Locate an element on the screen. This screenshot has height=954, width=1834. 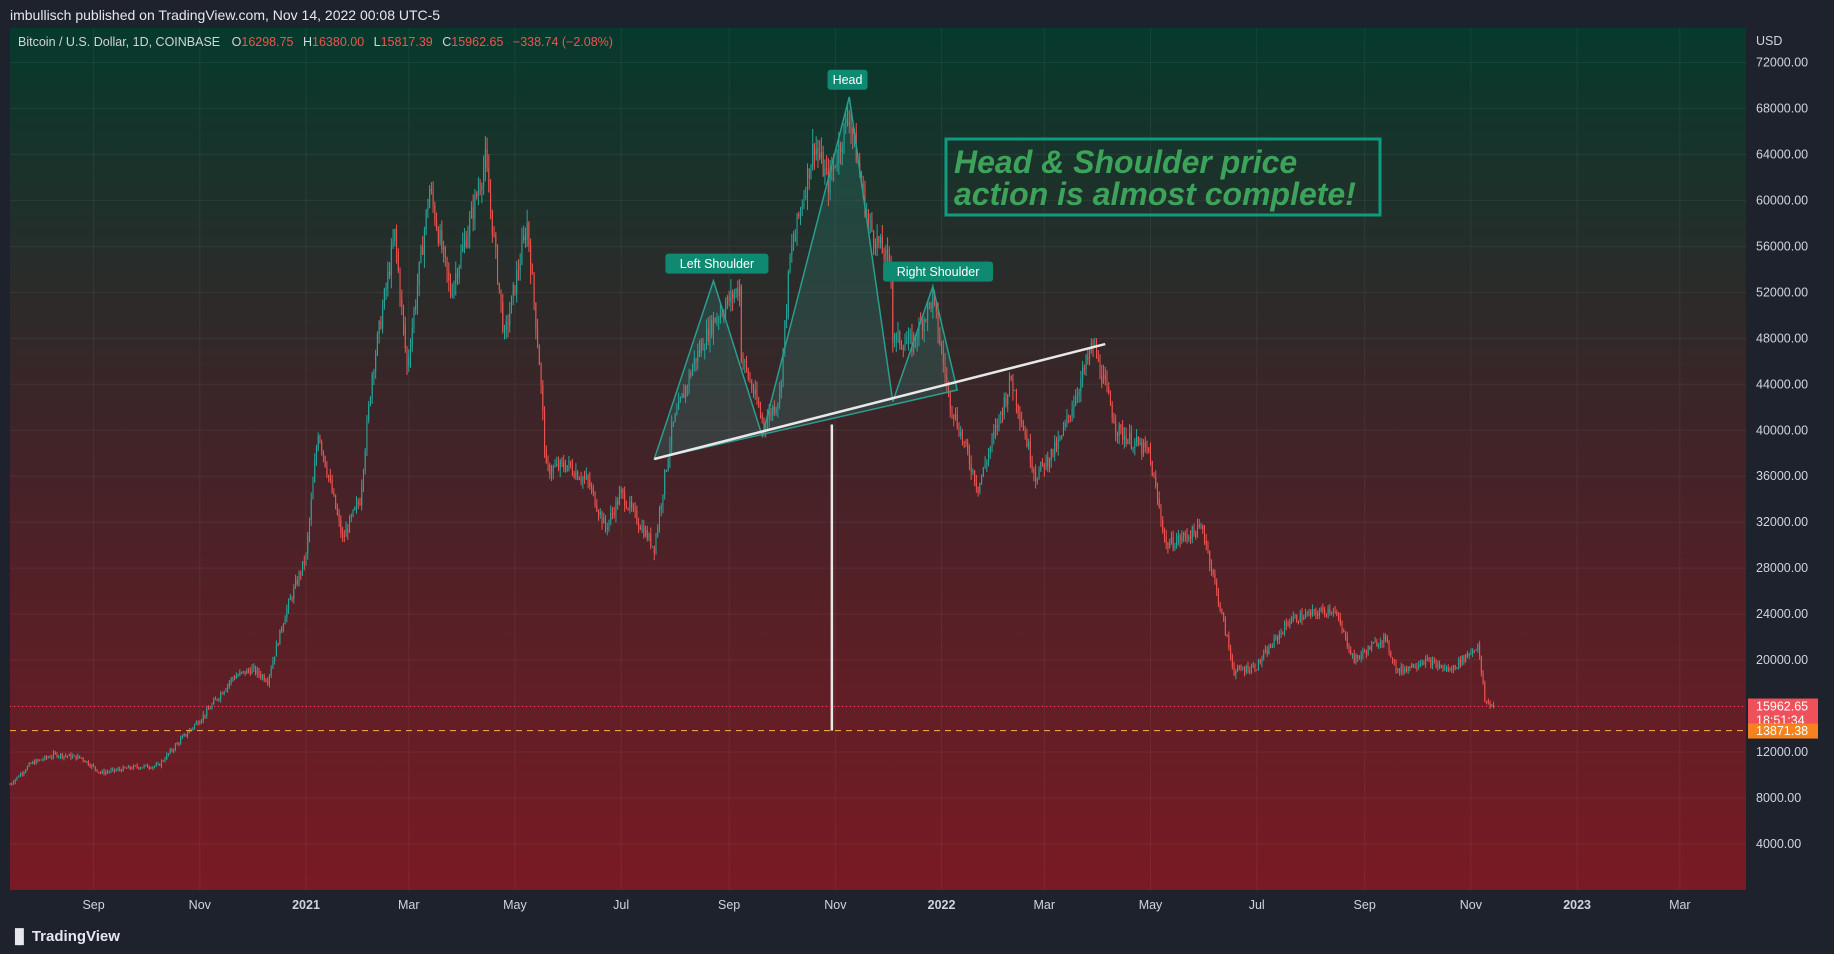
x-tick-label: 2021 is located at coordinates (306, 905).